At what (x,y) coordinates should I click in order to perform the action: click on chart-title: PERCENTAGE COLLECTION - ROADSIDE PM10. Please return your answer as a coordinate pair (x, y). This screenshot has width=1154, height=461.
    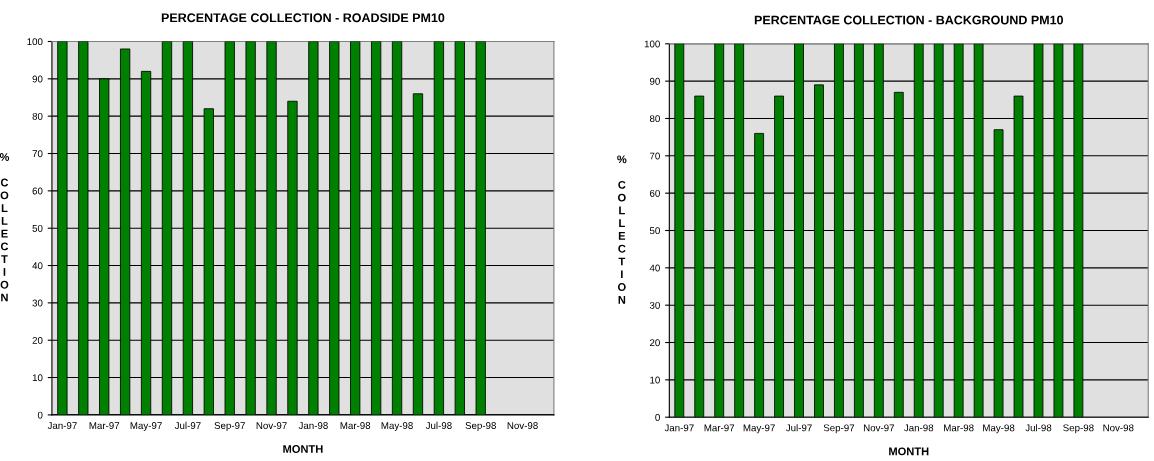
    Looking at the image, I should click on (303, 18).